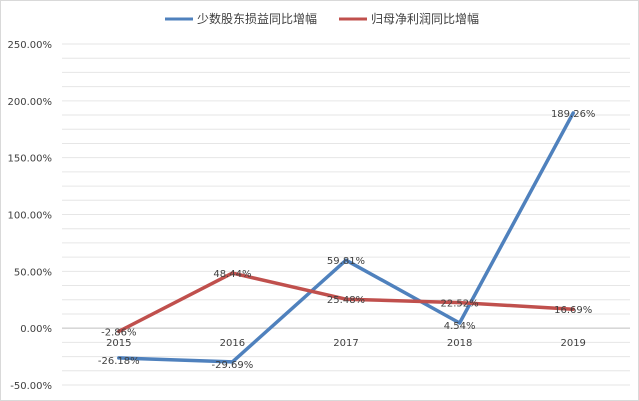 This screenshot has height=401, width=639. What do you see at coordinates (30, 45) in the screenshot?
I see `y-tick-label: 250.00%` at bounding box center [30, 45].